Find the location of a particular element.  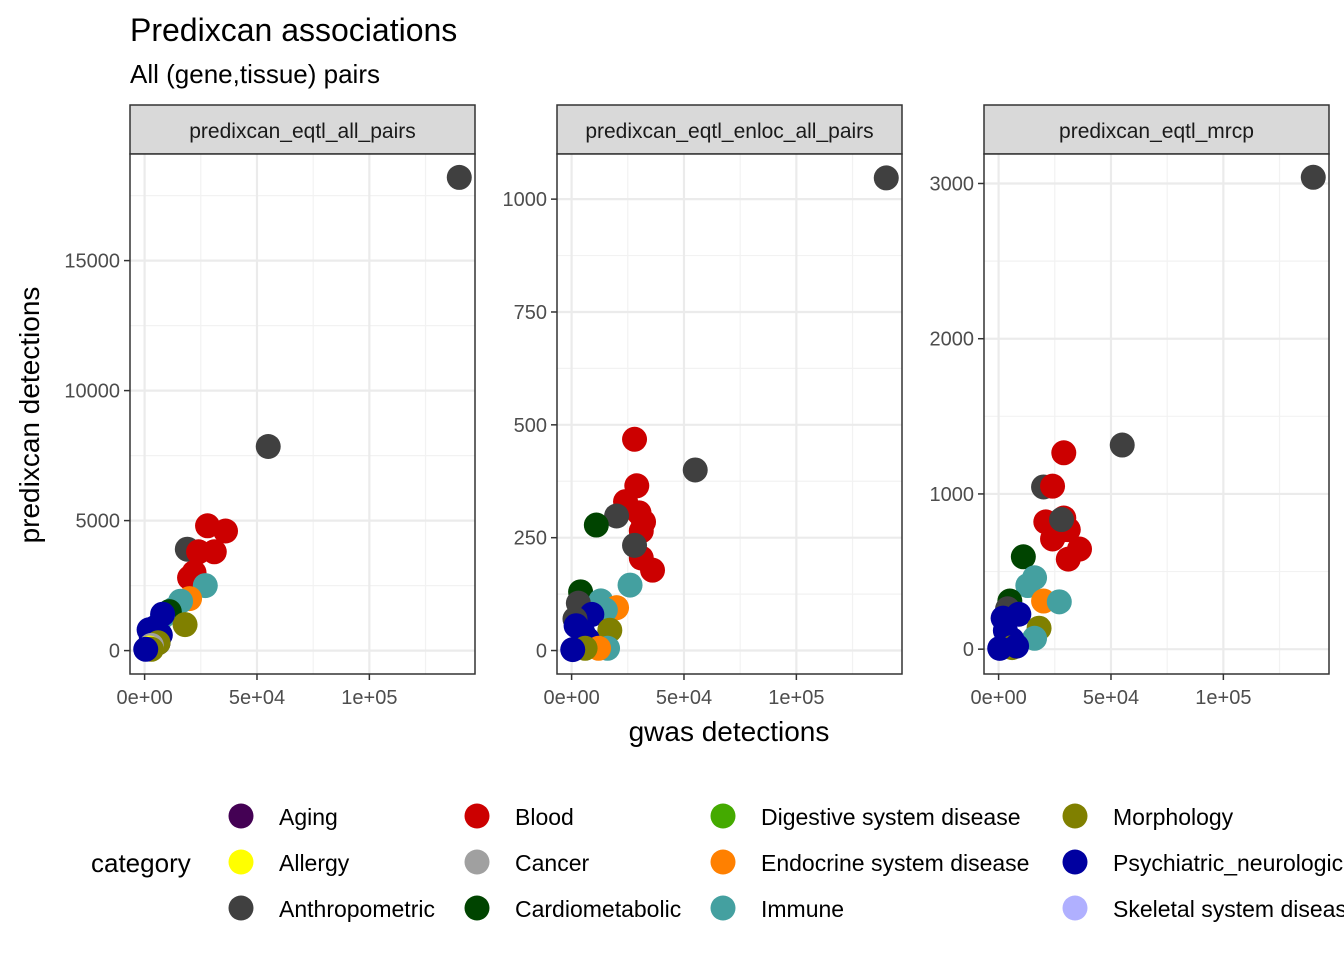

legend-label: Blood is located at coordinates (544, 817).